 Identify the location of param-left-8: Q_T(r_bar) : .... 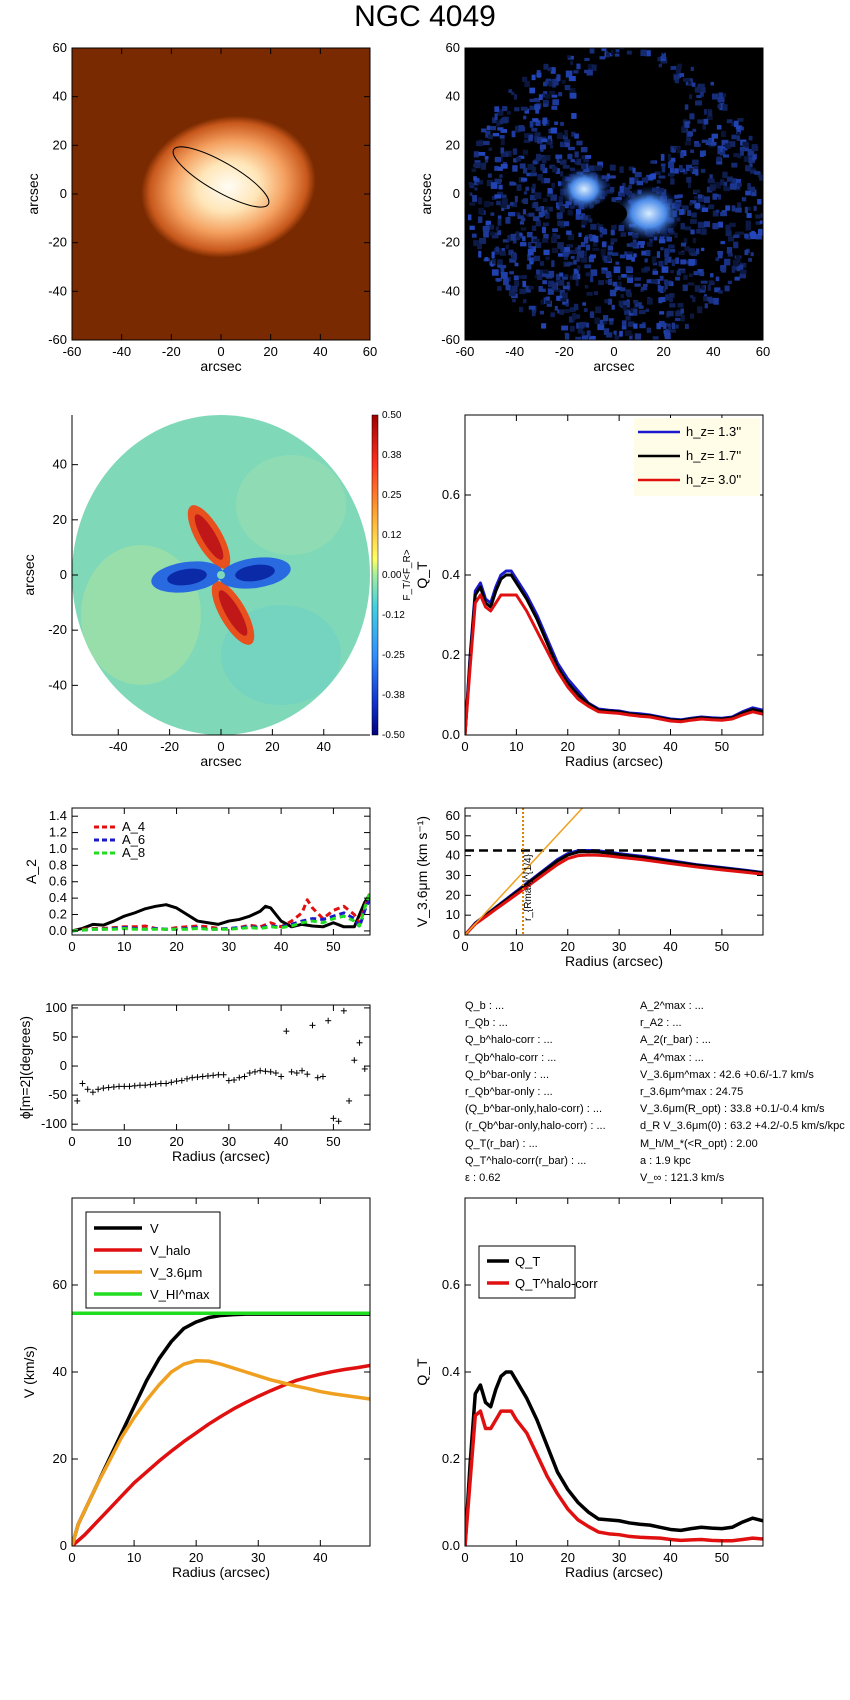
(501, 1143).